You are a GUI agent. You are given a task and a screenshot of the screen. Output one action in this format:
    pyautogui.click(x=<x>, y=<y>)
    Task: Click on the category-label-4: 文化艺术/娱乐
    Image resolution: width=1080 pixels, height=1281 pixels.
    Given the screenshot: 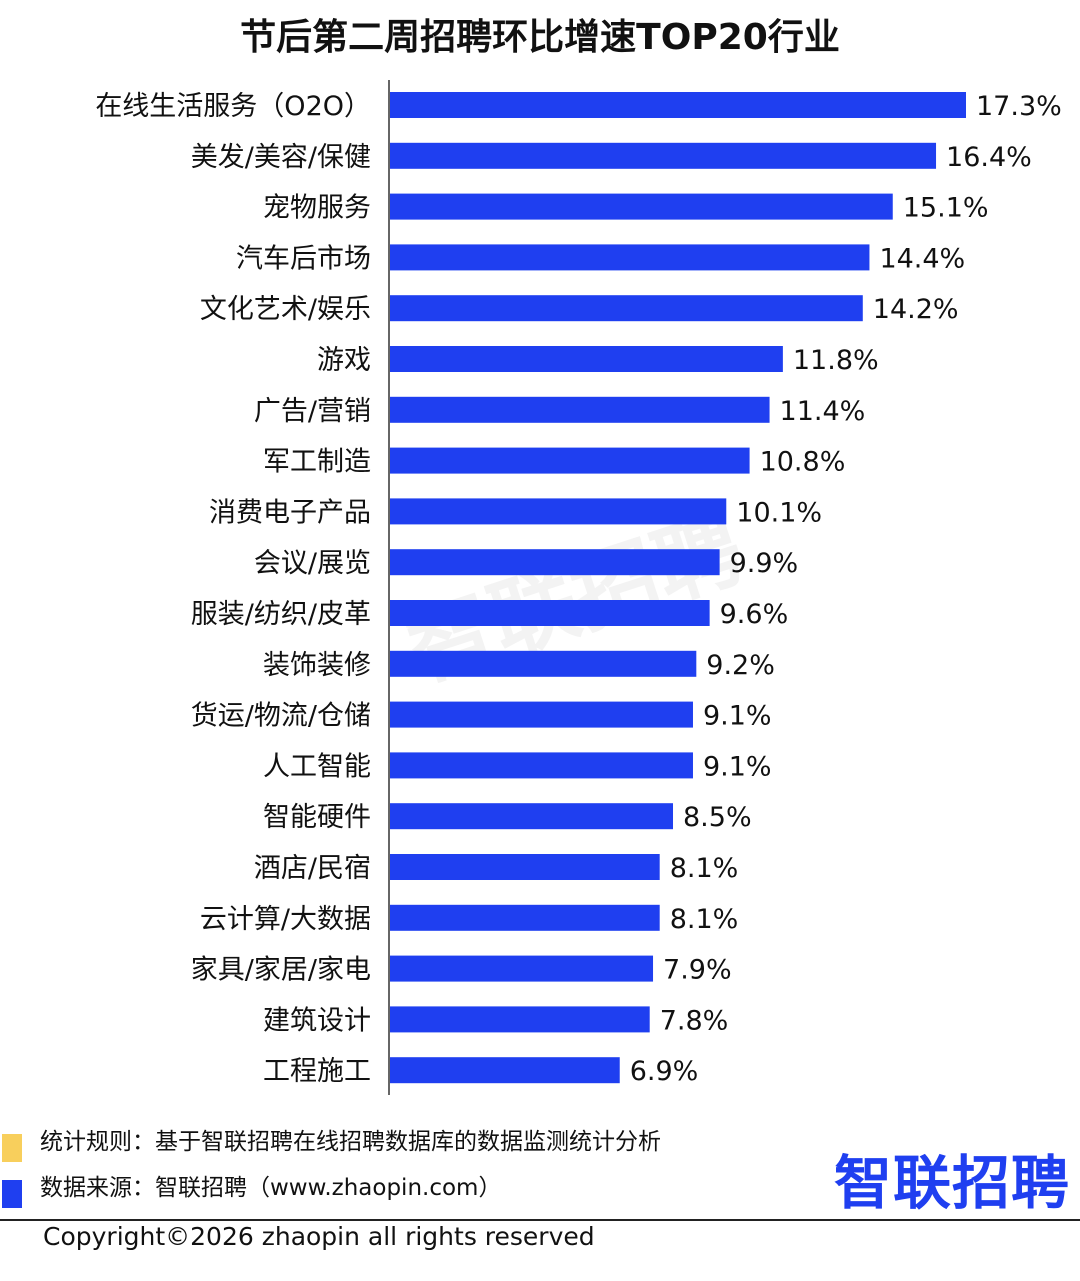 What is the action you would take?
    pyautogui.click(x=285, y=309)
    